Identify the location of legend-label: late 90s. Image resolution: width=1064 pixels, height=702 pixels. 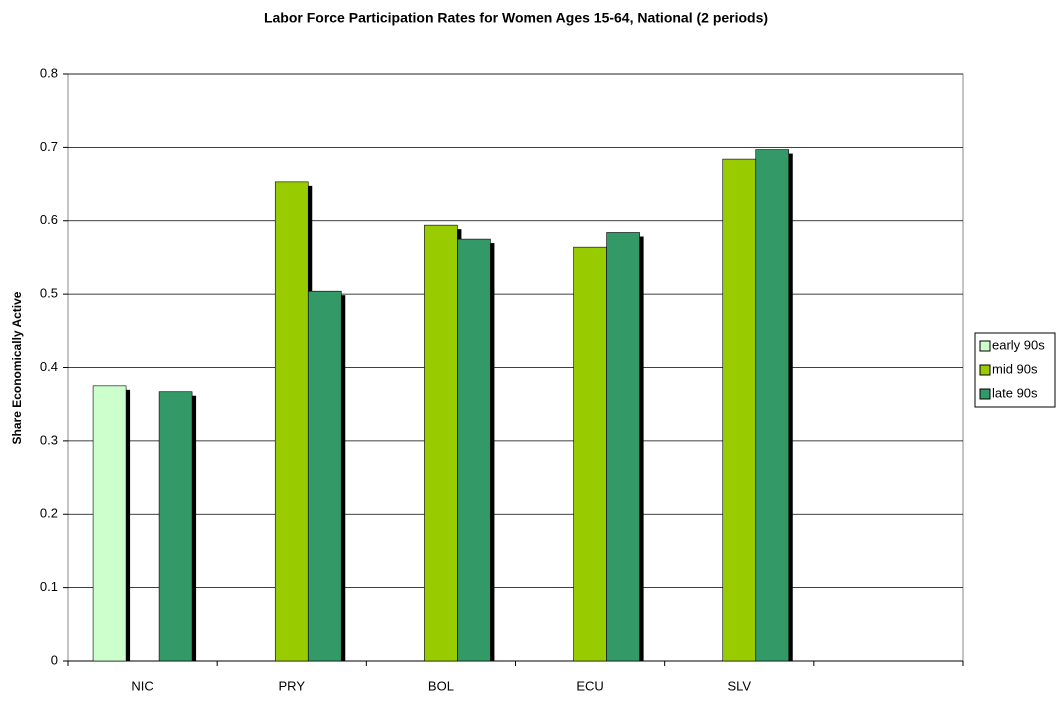
(1015, 392).